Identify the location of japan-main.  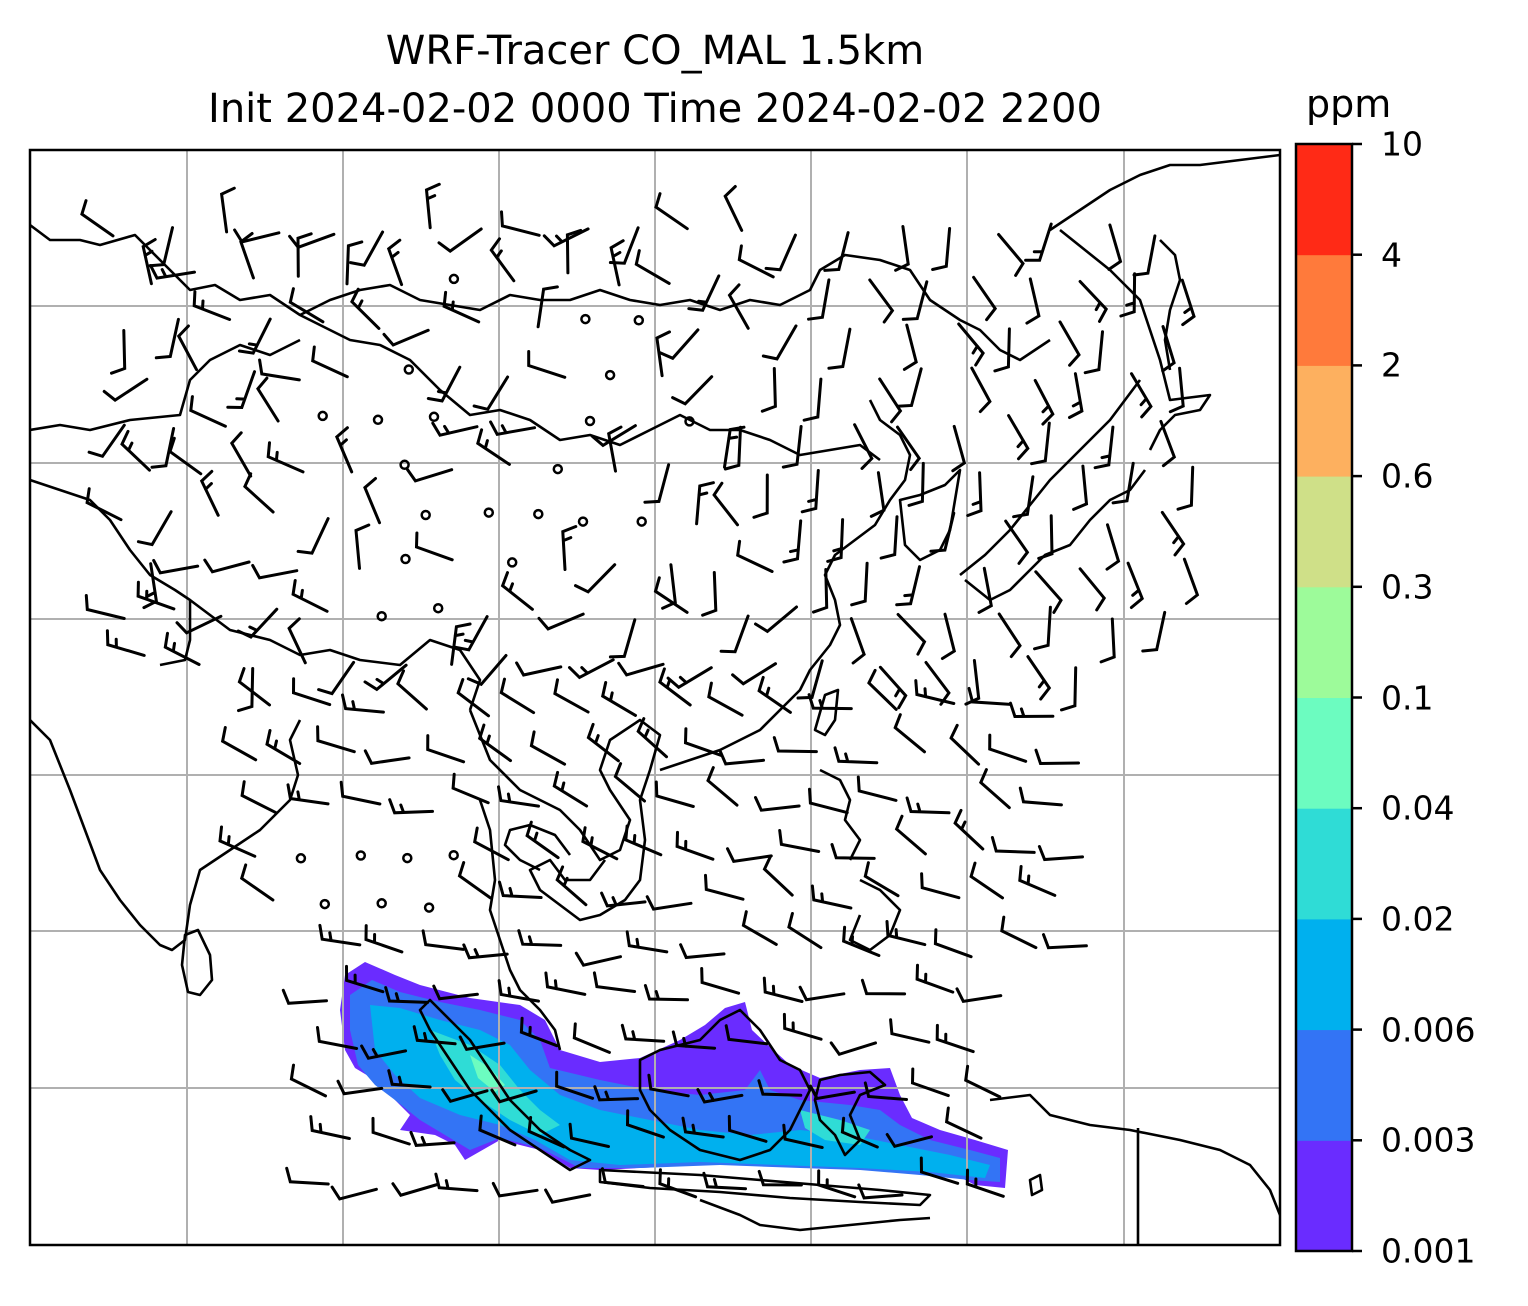
(1050, 478).